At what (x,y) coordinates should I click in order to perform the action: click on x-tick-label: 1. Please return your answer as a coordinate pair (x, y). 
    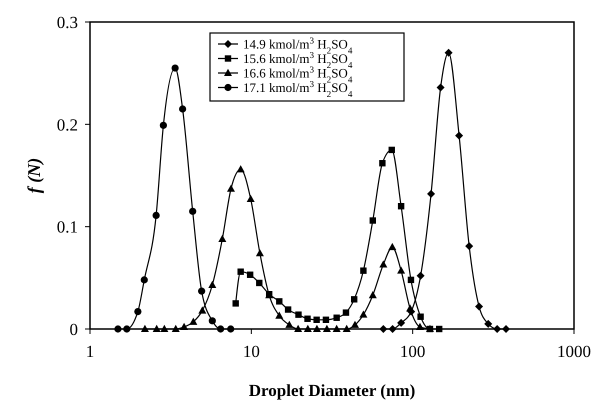
    Looking at the image, I should click on (90, 351).